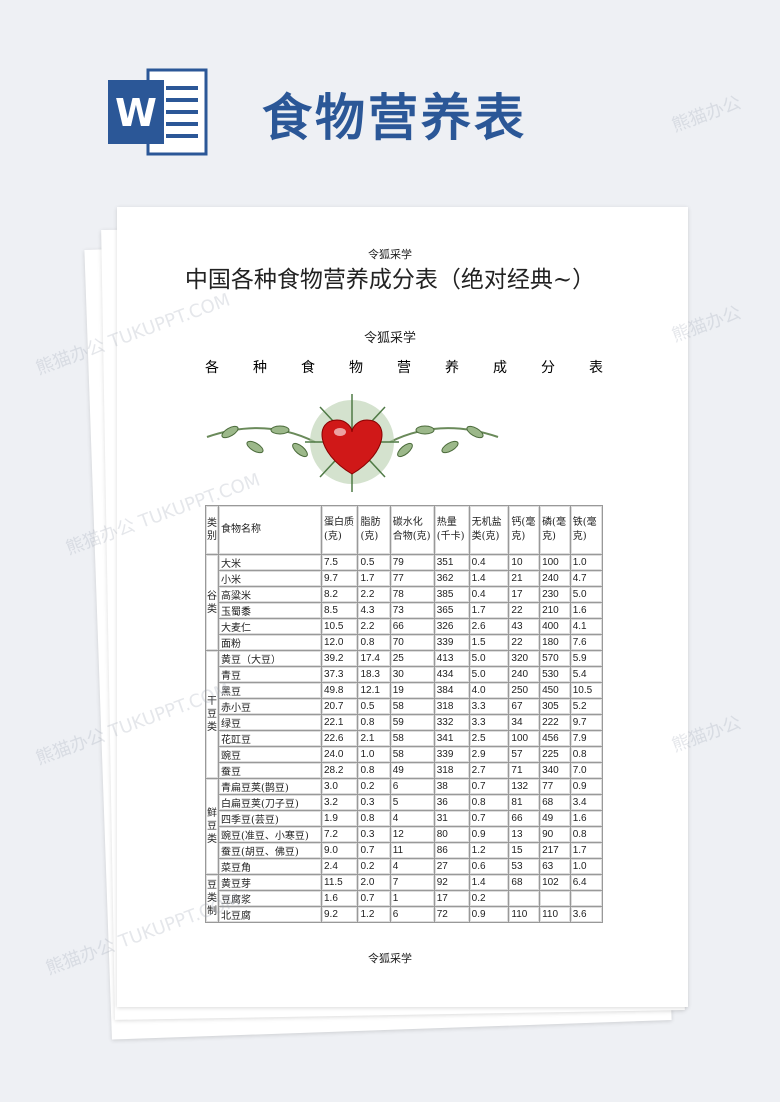 The width and height of the screenshot is (780, 1102). Describe the element at coordinates (374, 738) in the screenshot. I see `value-cell: 2.1` at that location.